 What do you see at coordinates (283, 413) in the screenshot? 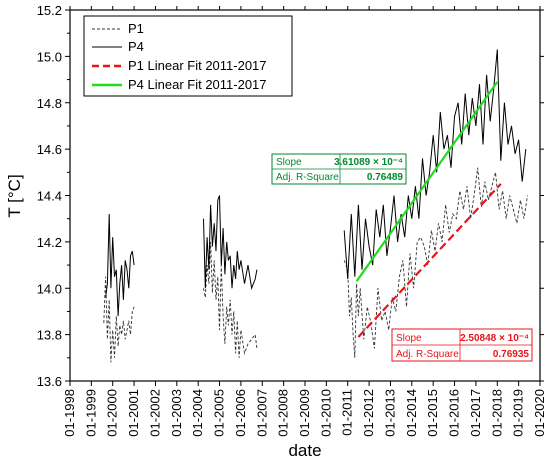
I see `x-tick-label: 01-2008` at bounding box center [283, 413].